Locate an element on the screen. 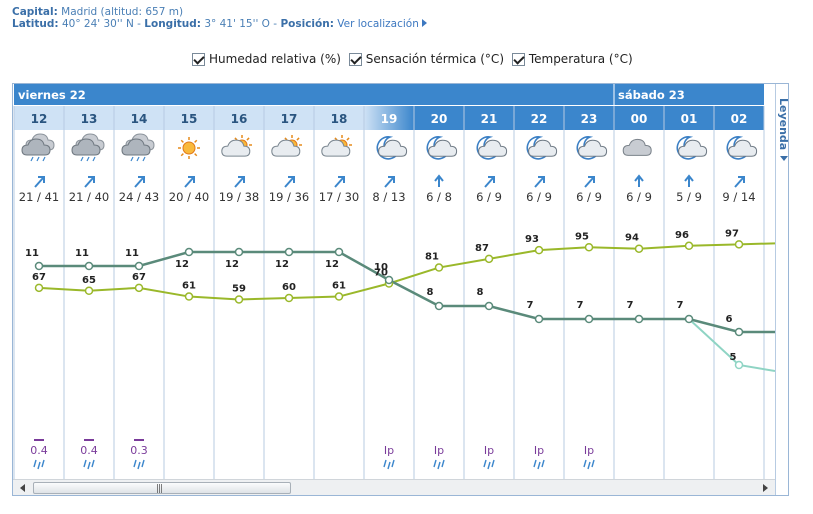 The width and height of the screenshot is (813, 514). precip-value: 0.4 is located at coordinates (39, 450).